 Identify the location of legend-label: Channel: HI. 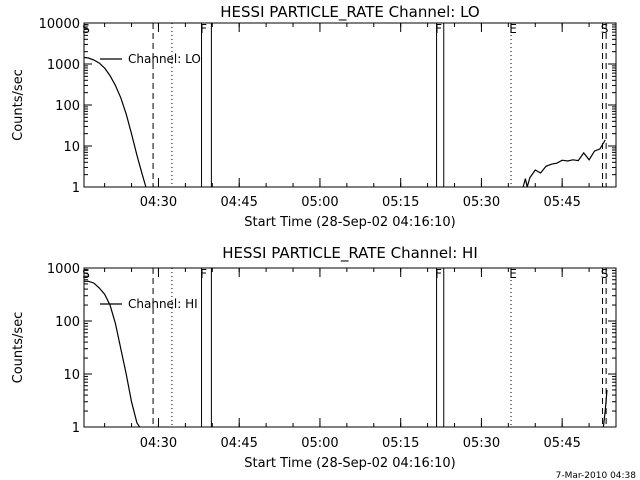
(163, 304).